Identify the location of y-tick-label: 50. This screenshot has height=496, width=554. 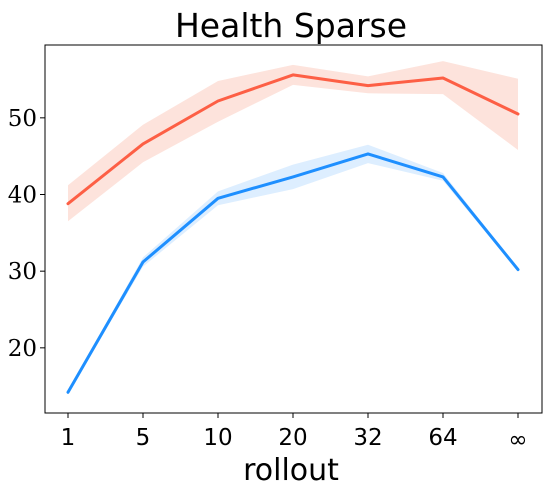
(22, 119).